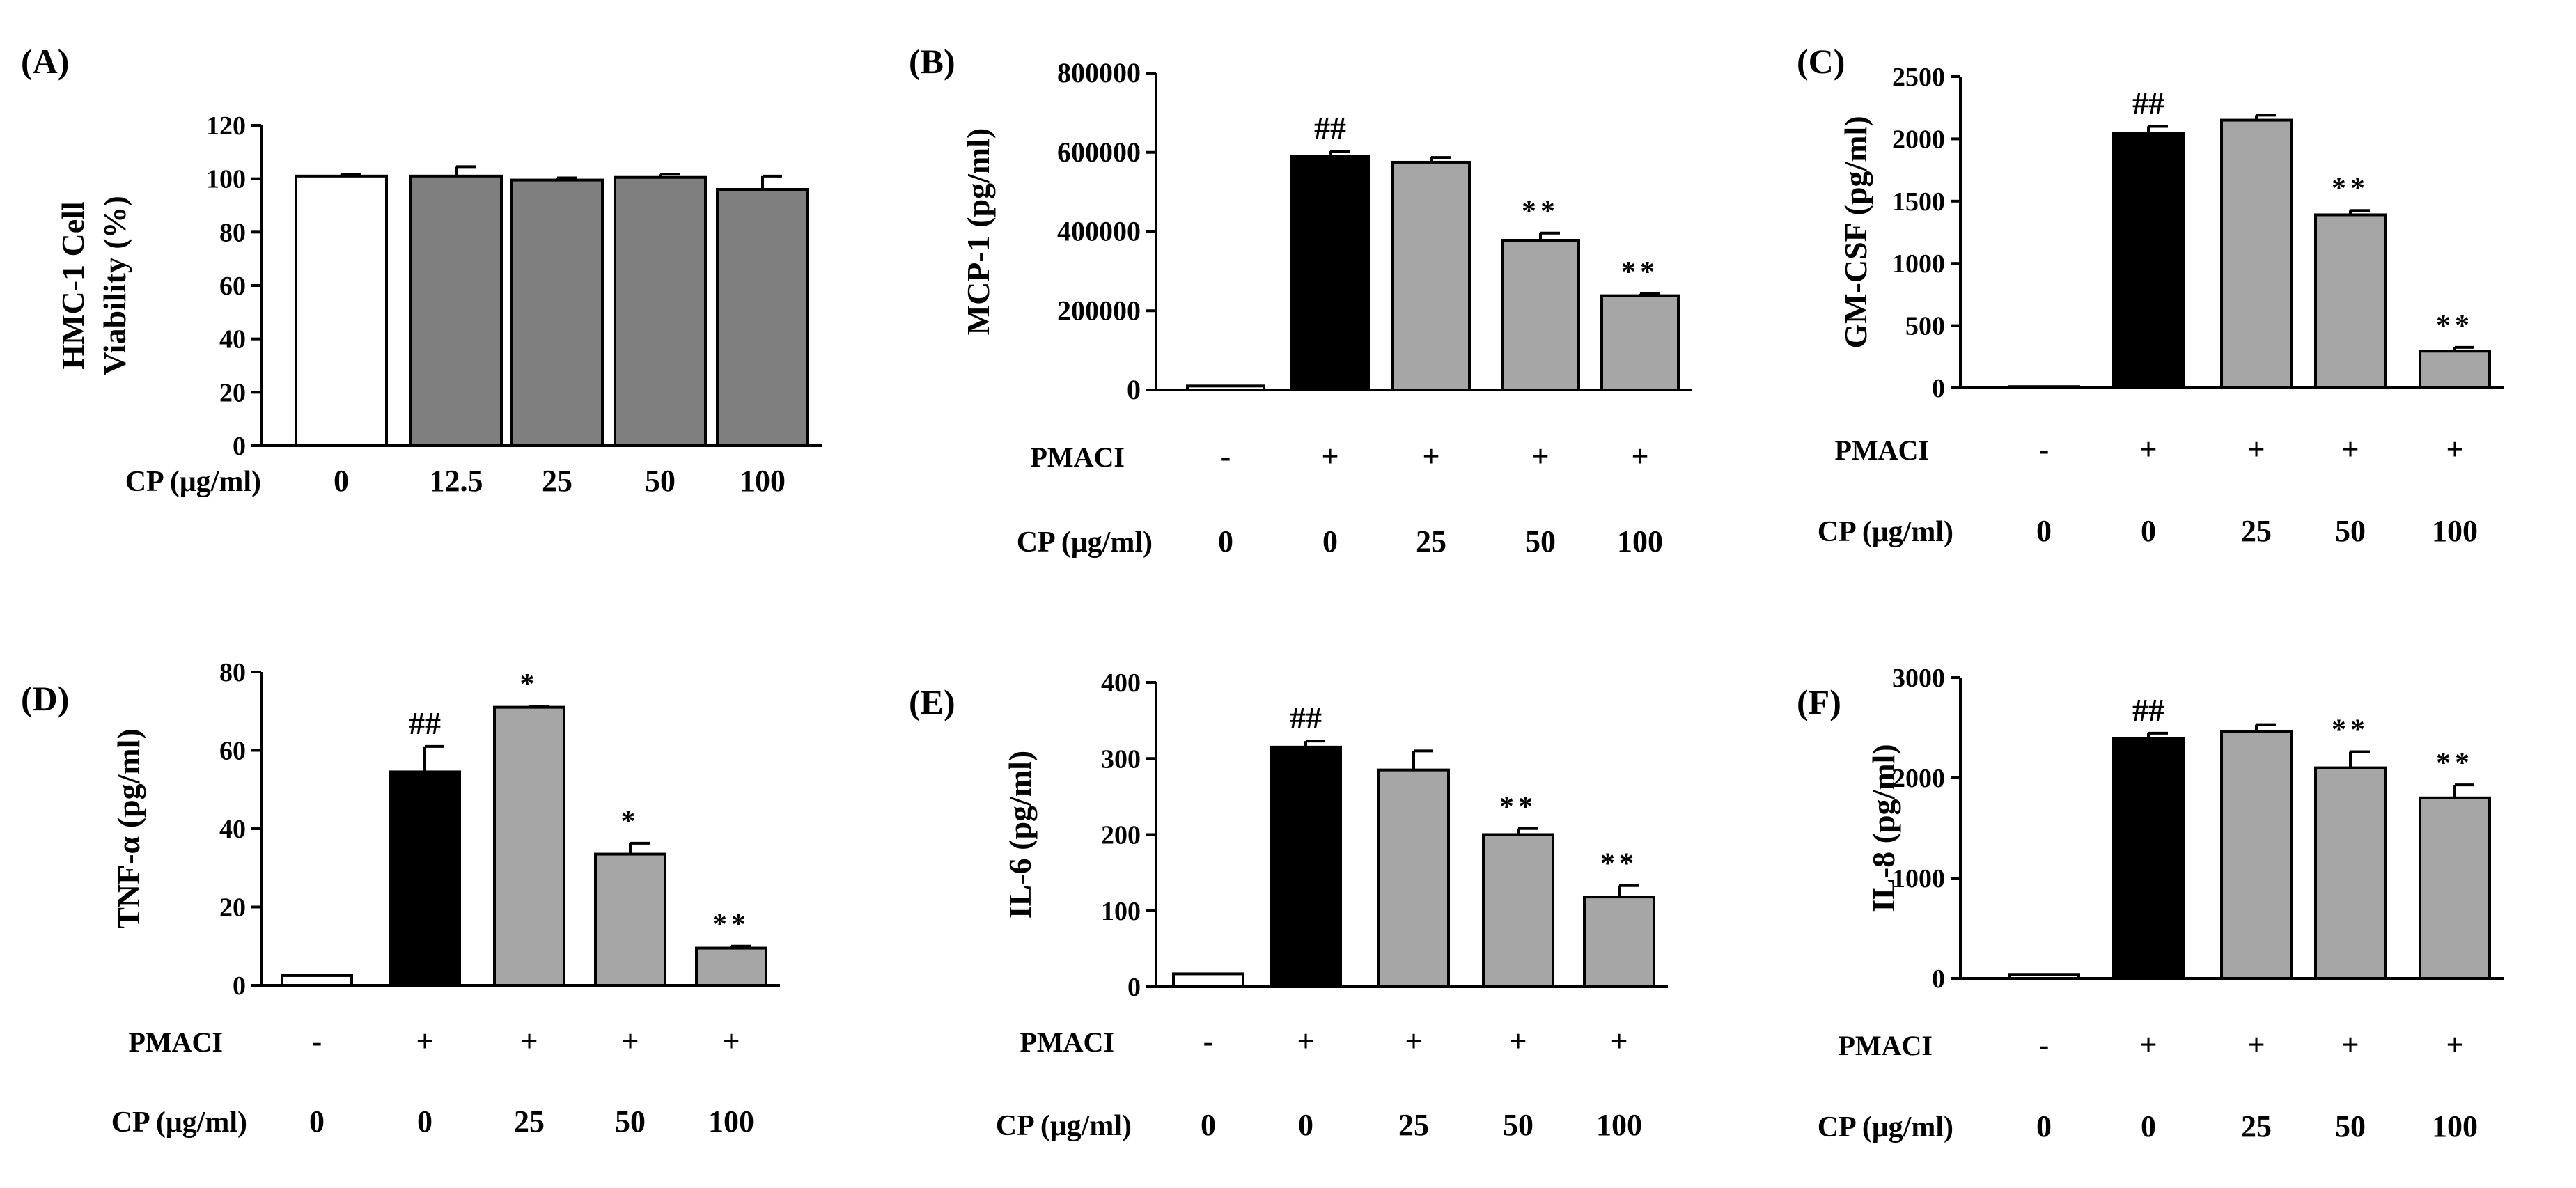  I want to click on y-tick-label: 400000, so click(1099, 231).